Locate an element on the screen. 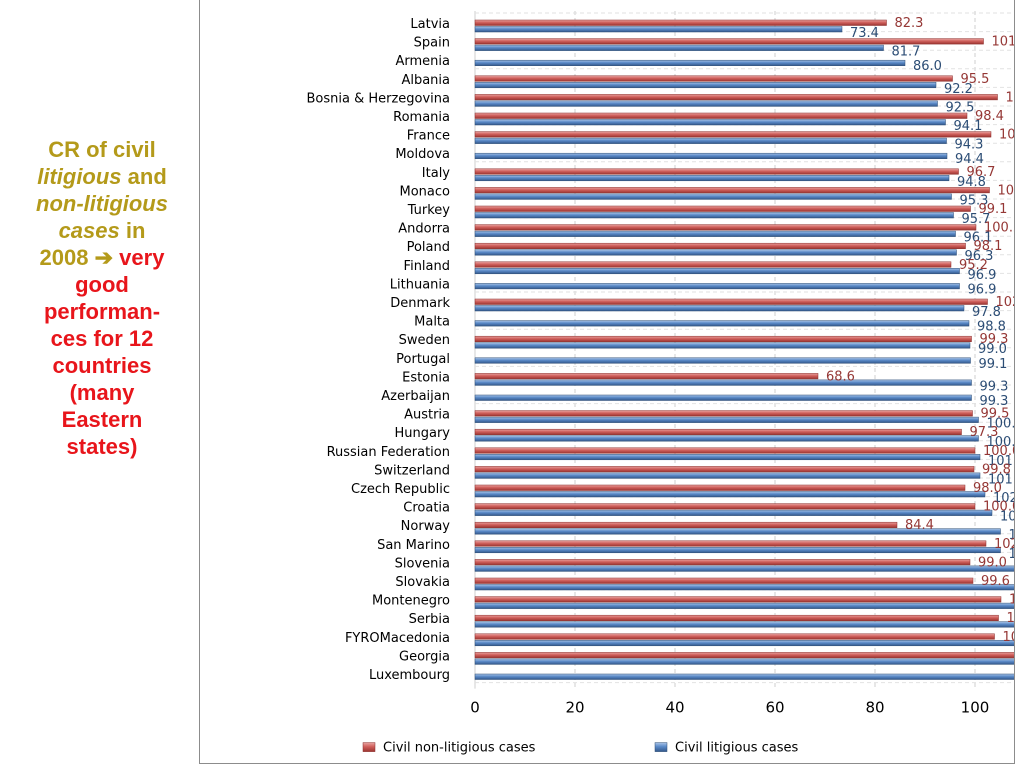 Image resolution: width=1024 pixels, height=768 pixels. arrow-icon: ➔ is located at coordinates (104, 257).